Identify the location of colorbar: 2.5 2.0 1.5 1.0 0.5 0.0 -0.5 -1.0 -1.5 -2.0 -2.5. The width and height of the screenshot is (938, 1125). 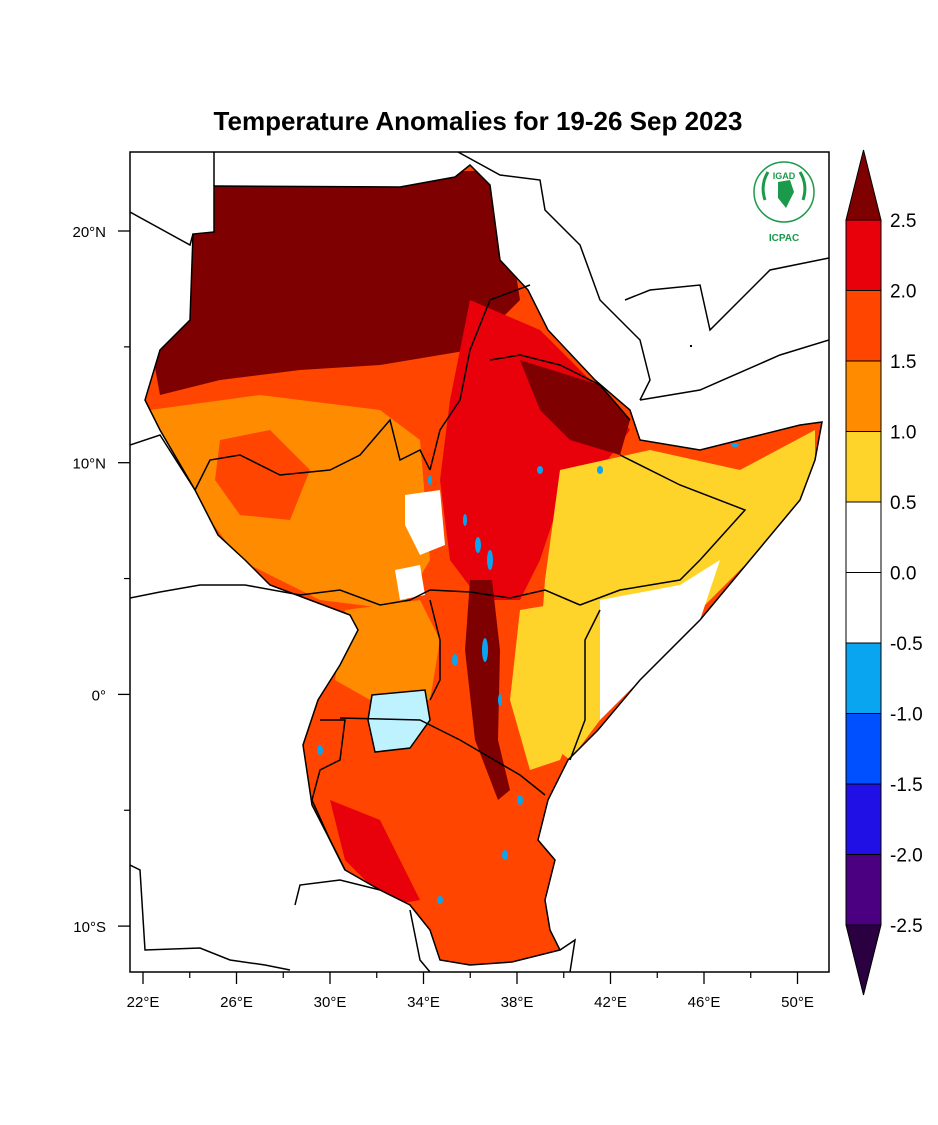
(884, 572).